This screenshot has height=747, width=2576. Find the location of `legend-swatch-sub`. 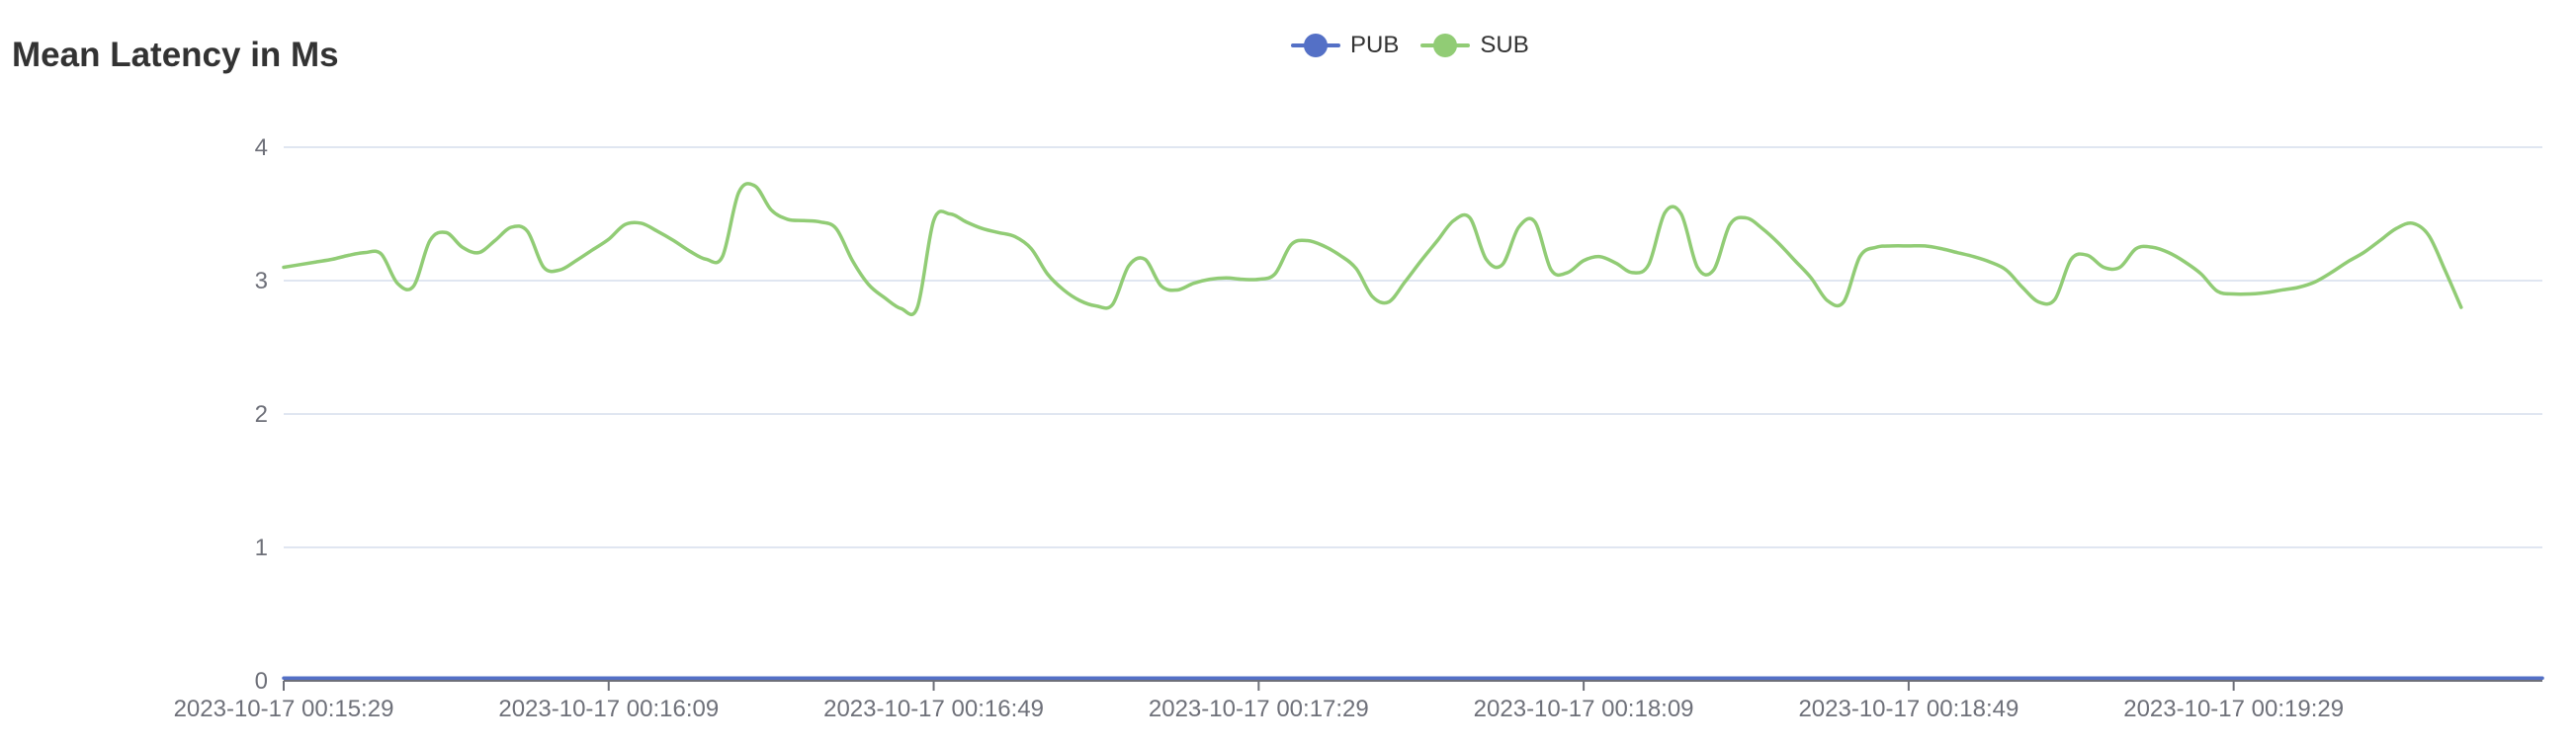

legend-swatch-sub is located at coordinates (1445, 45).